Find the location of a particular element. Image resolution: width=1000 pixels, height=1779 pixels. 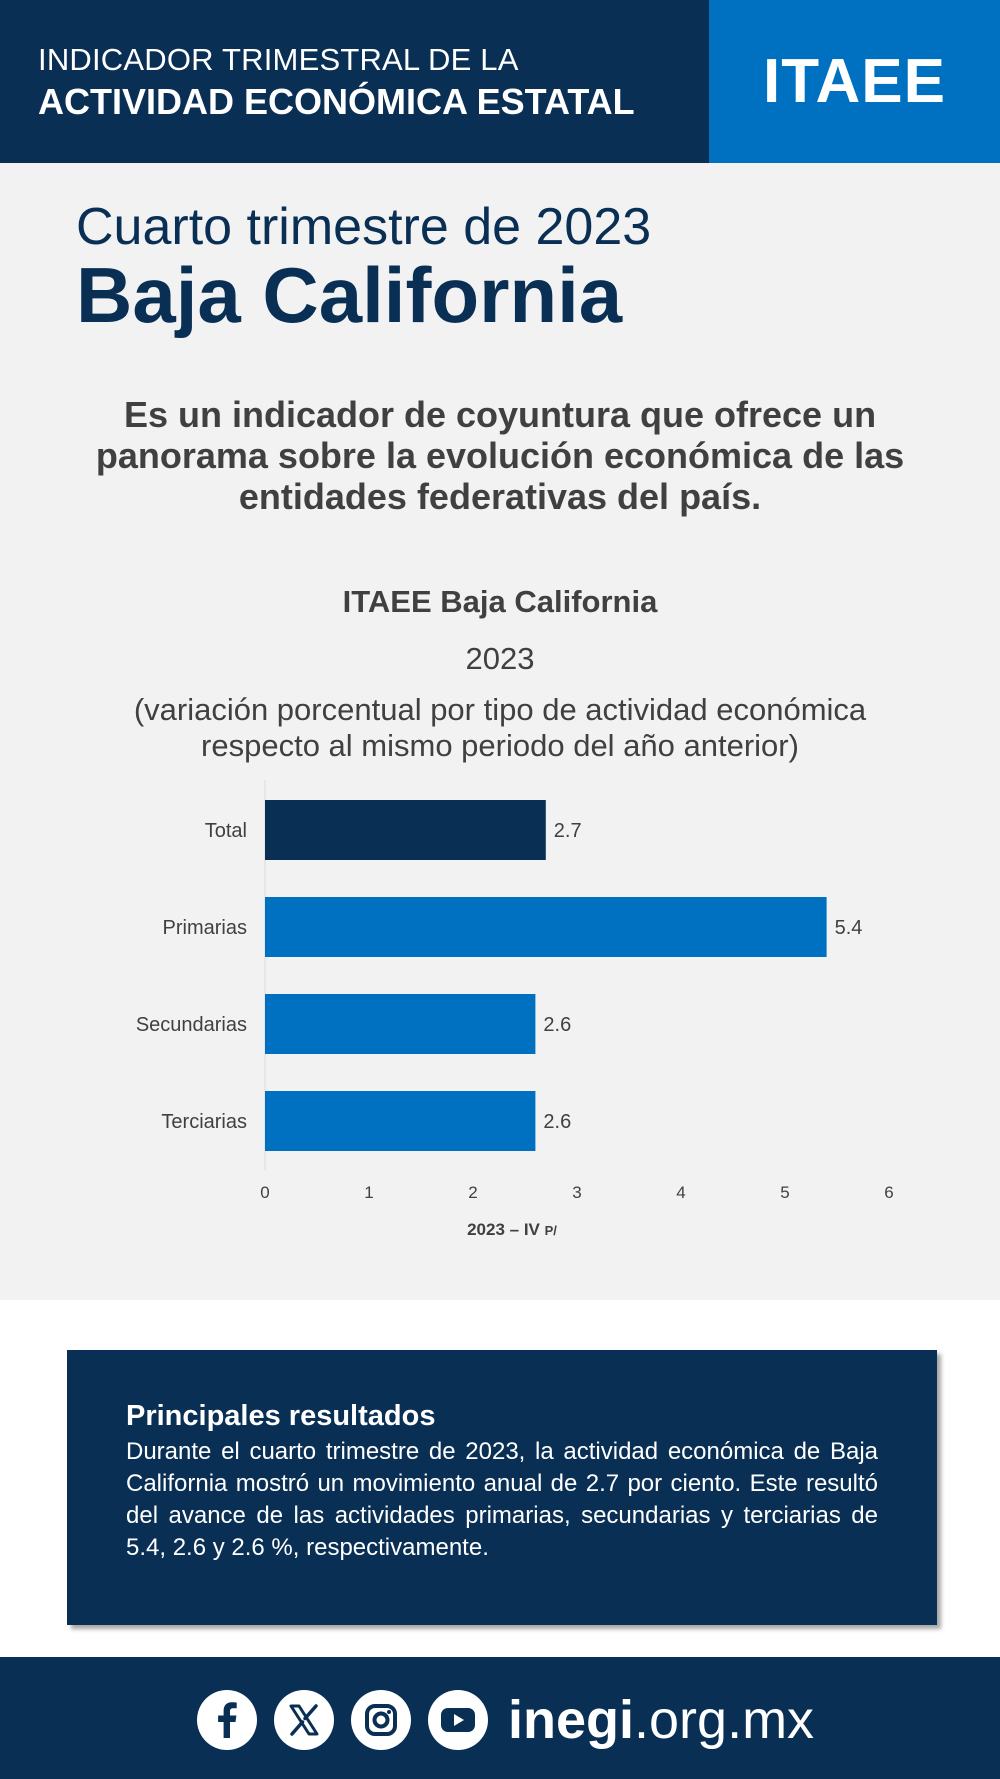

chart-title: ITAEE Baja California is located at coordinates (500, 601).